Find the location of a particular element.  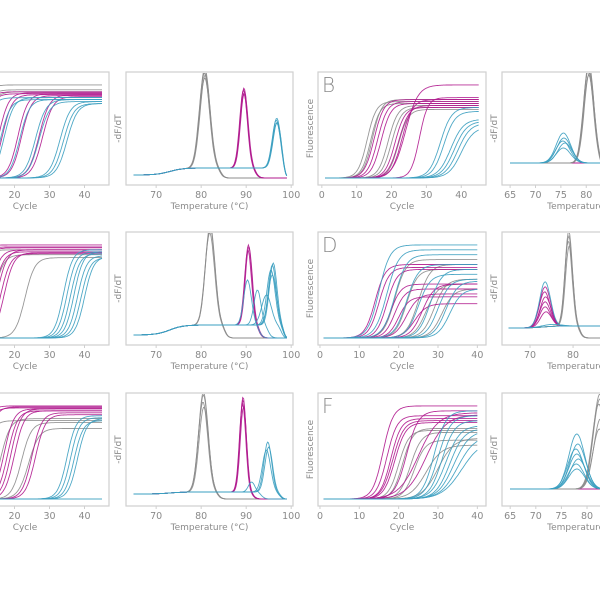

panel-letter: F is located at coordinates (328, 406).